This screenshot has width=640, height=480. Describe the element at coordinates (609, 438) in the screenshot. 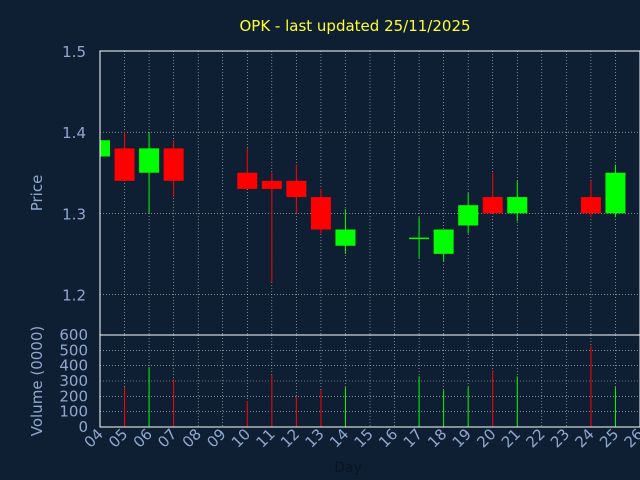

I see `x-tick-label: 25` at that location.